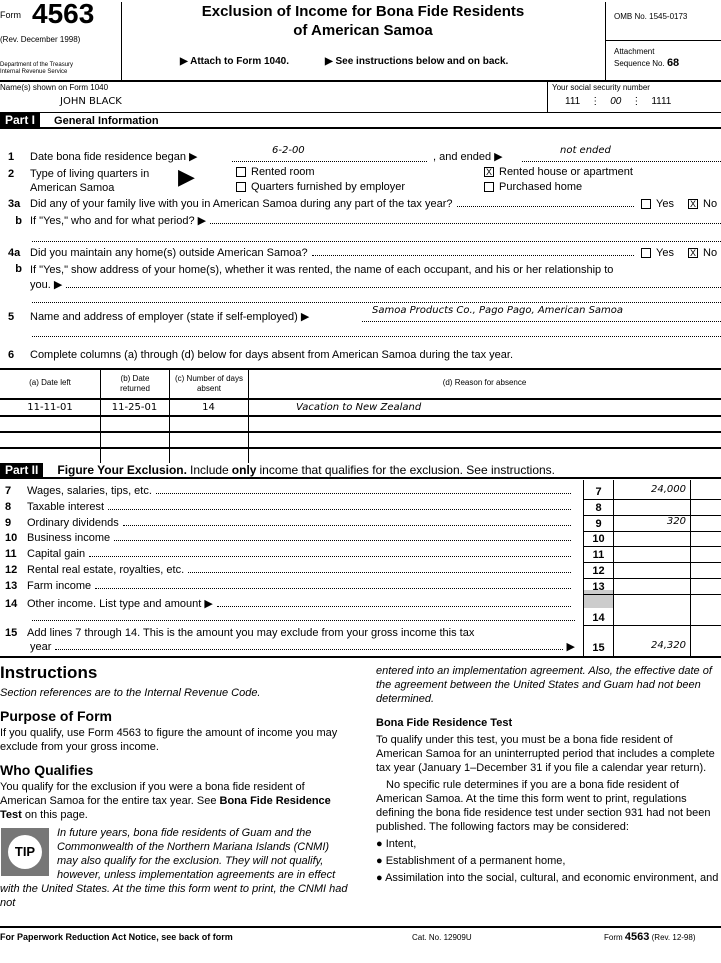 The image size is (721, 963). Describe the element at coordinates (290, 586) in the screenshot. I see `income-line-13: 13 Farm income` at that location.